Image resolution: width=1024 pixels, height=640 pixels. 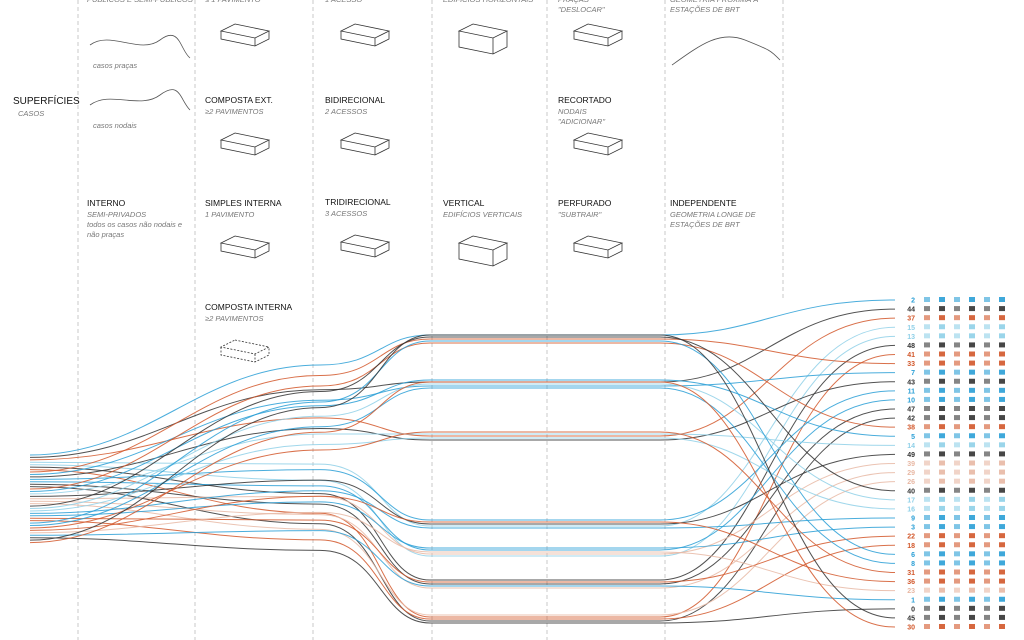 What do you see at coordinates (911, 464) in the screenshot?
I see `row-label: 39` at bounding box center [911, 464].